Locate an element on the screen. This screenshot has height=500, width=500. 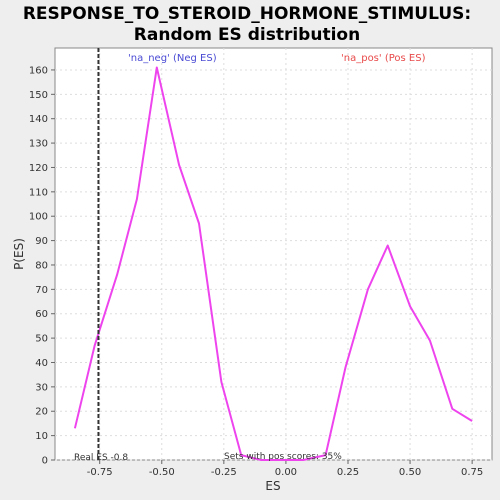
x-axis-ticks: -0.75 -0.50 -0.25 0.00 0.25 0.50 0.75 is located at coordinates (285, 469).